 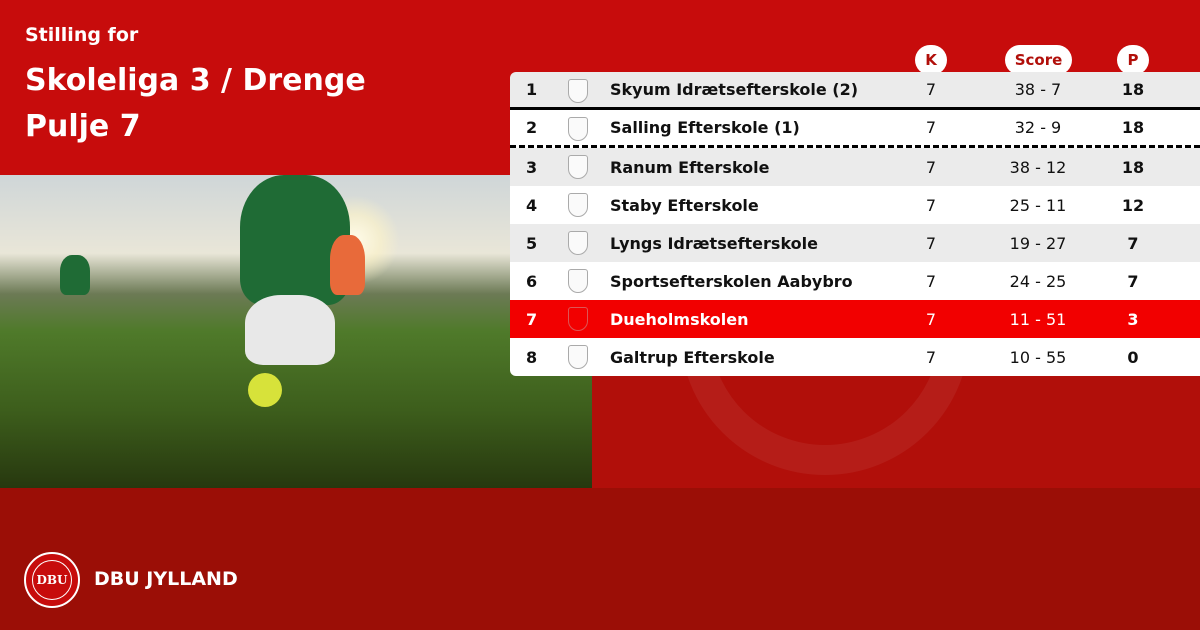 I want to click on logo-text: DBU, so click(x=52, y=580).